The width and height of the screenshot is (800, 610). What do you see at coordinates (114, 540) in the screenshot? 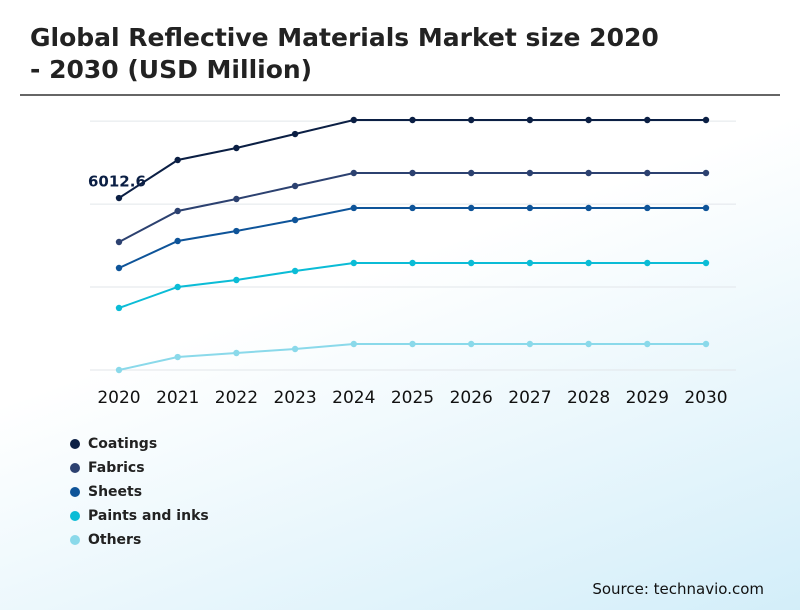
I see `legend-label: Others` at bounding box center [114, 540].